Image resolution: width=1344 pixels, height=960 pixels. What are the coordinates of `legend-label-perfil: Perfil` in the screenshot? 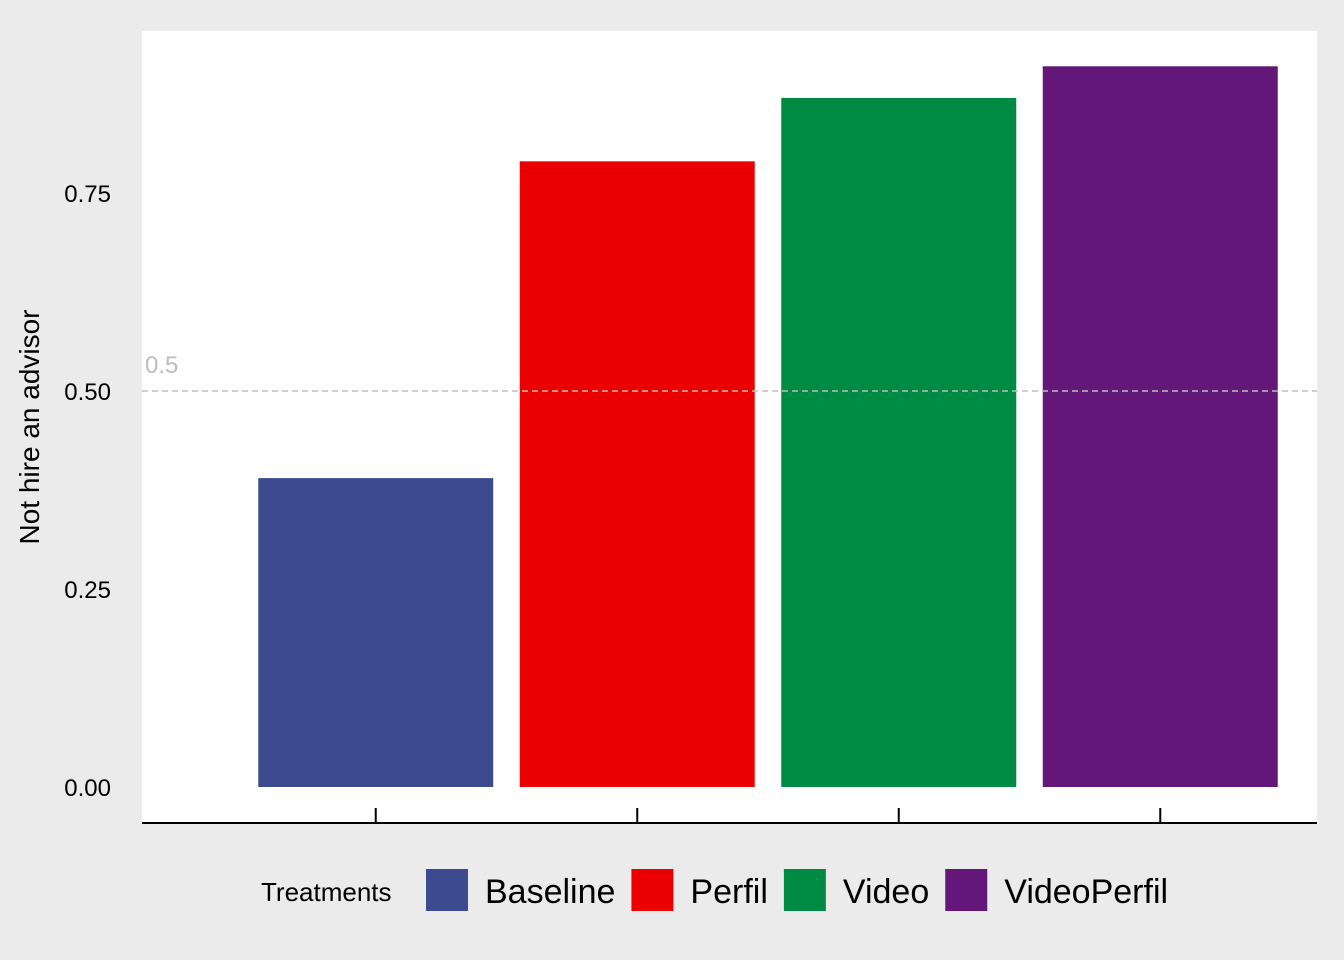 It's located at (728, 892).